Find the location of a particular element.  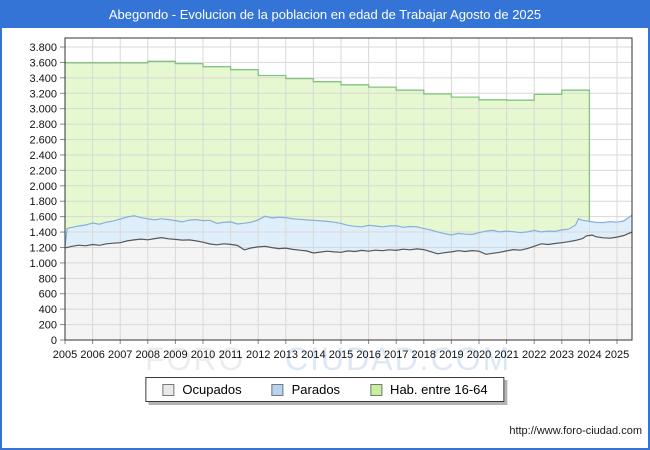

y-axis-label: 0 is located at coordinates (54, 341).